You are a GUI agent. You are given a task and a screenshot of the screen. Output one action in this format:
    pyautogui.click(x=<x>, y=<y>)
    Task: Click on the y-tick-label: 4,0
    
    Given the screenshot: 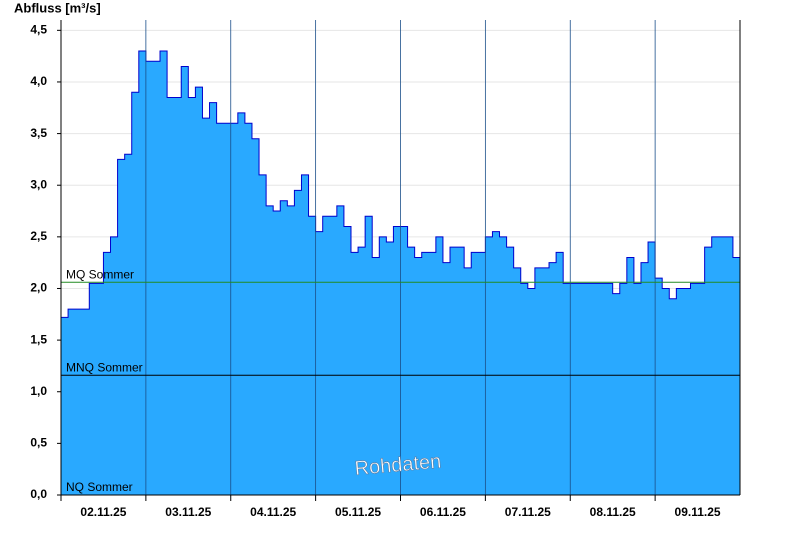 What is the action you would take?
    pyautogui.click(x=38, y=81)
    